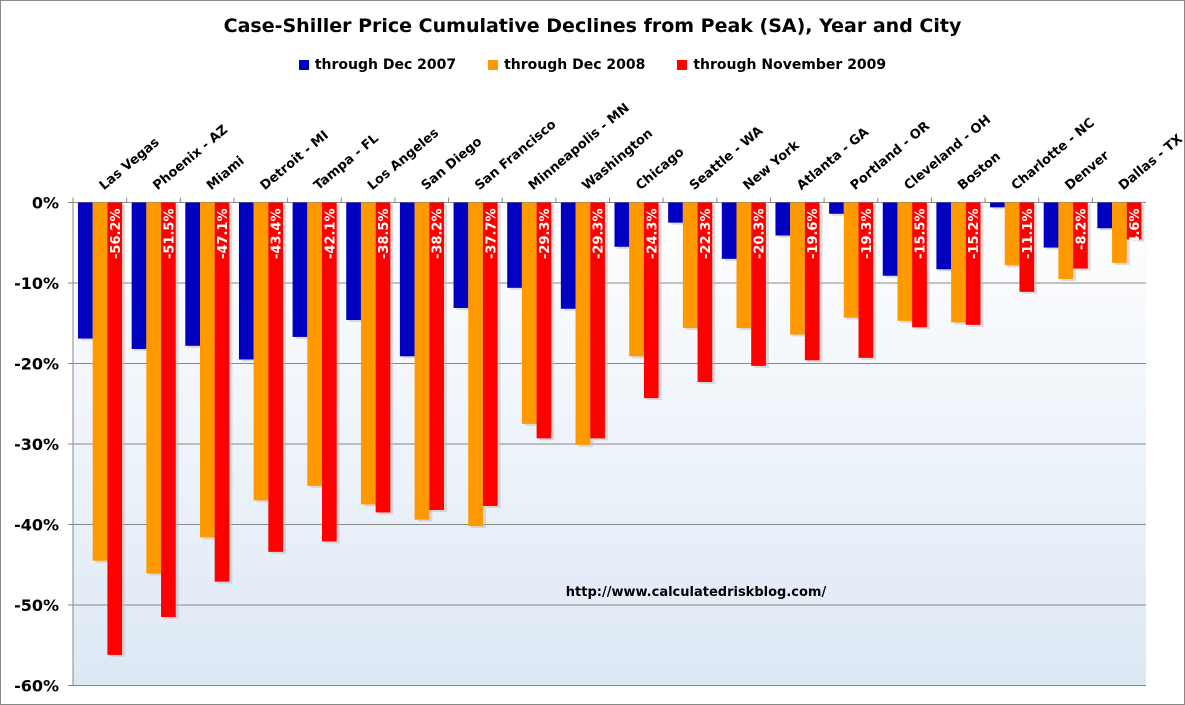  Describe the element at coordinates (652, 234) in the screenshot. I see `data-label: -24.3%` at that location.